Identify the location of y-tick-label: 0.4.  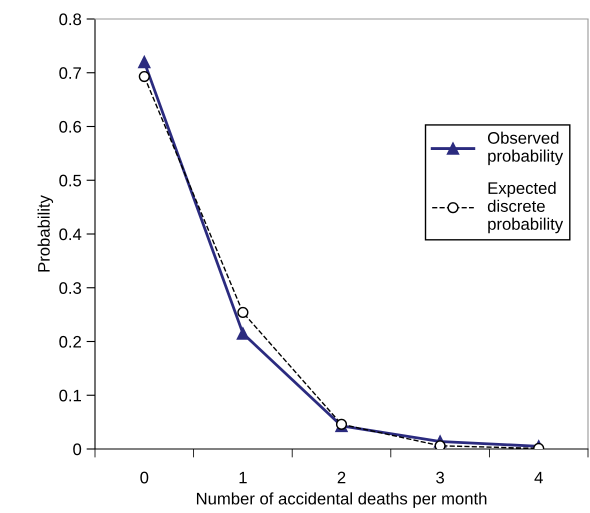
(70, 234).